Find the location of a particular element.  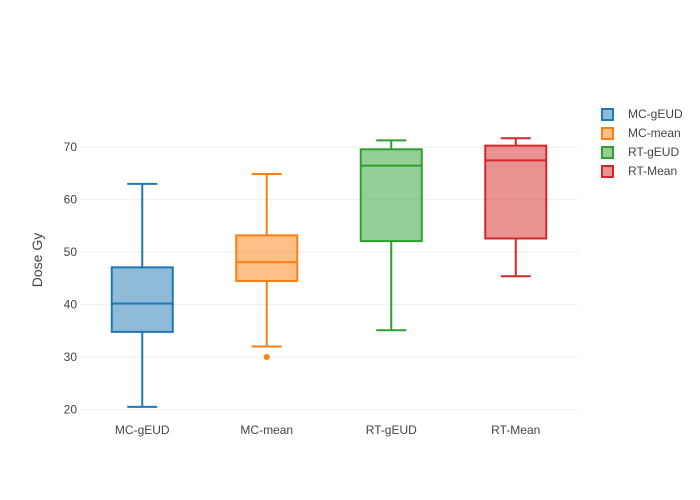

box-mc-geud is located at coordinates (142, 295).